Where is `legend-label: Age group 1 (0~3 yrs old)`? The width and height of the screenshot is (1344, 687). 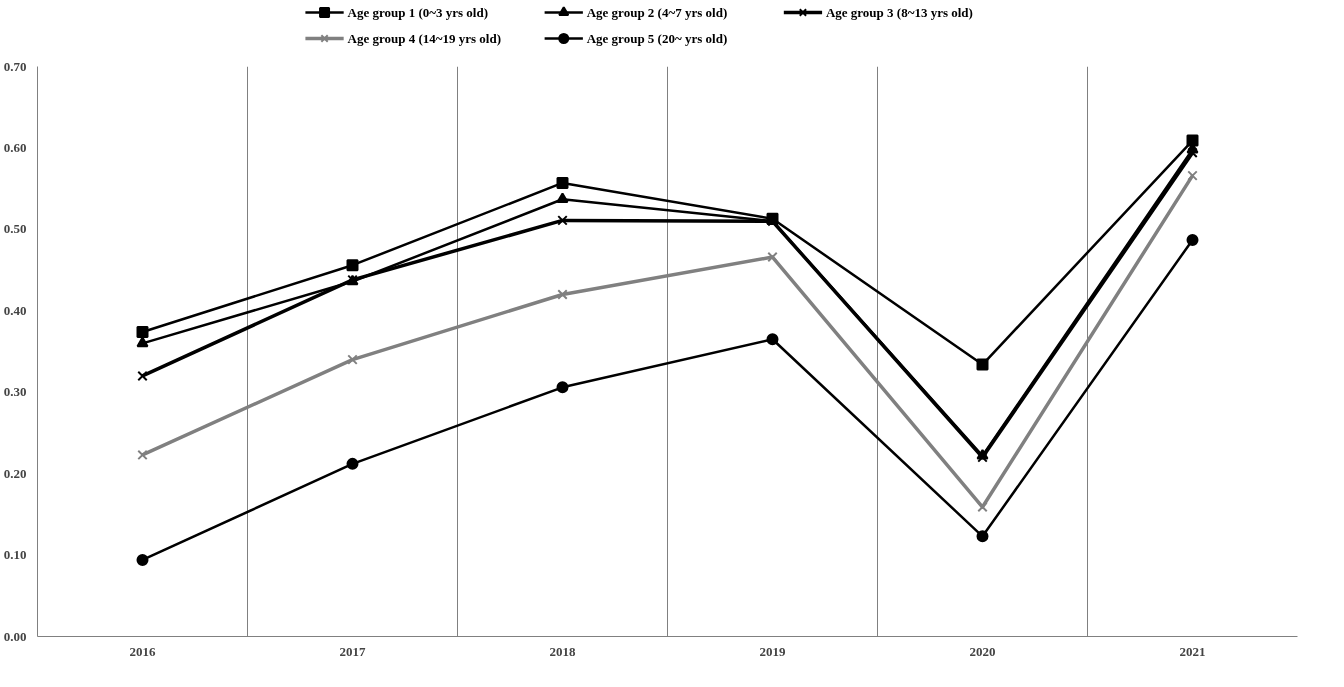
legend-label: Age group 1 (0~3 yrs old) is located at coordinates (418, 12).